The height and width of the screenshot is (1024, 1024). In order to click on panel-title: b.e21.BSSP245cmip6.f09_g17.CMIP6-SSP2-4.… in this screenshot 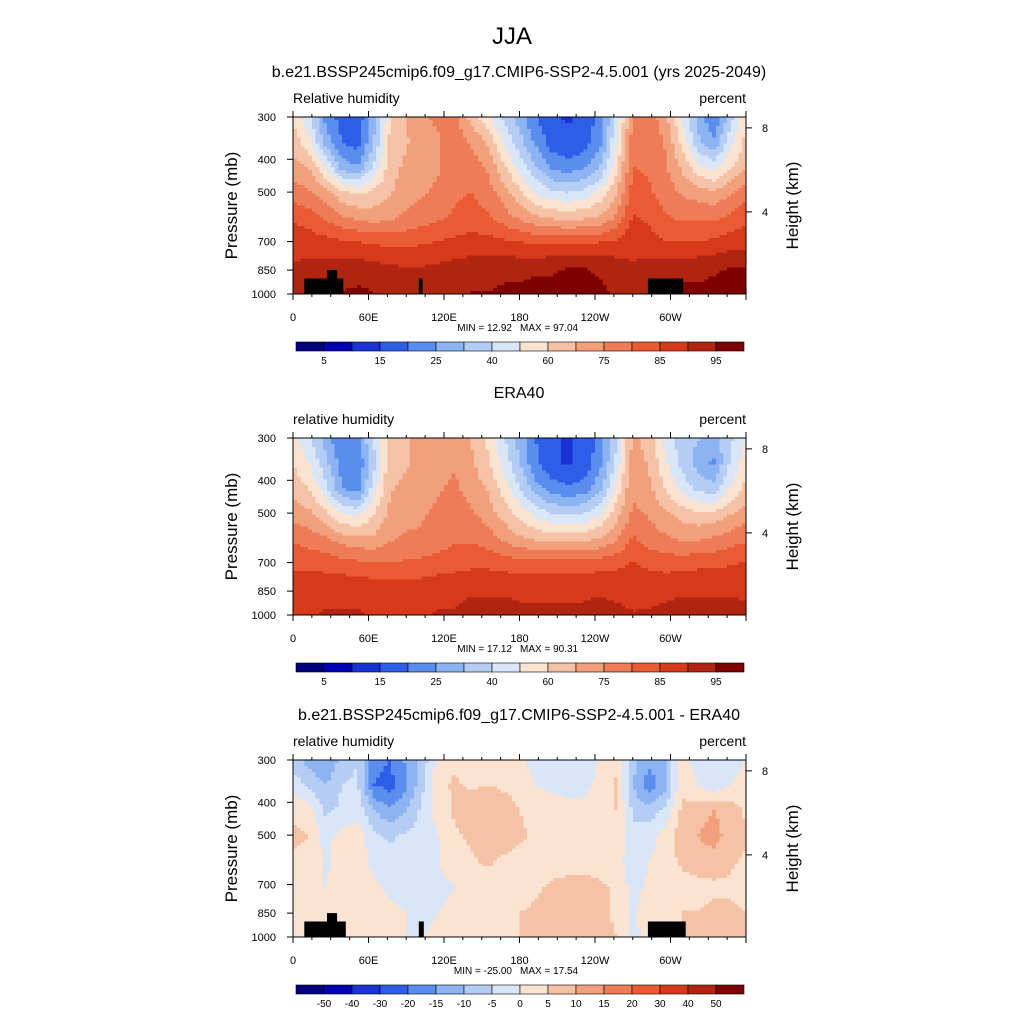, I will do `click(519, 72)`.